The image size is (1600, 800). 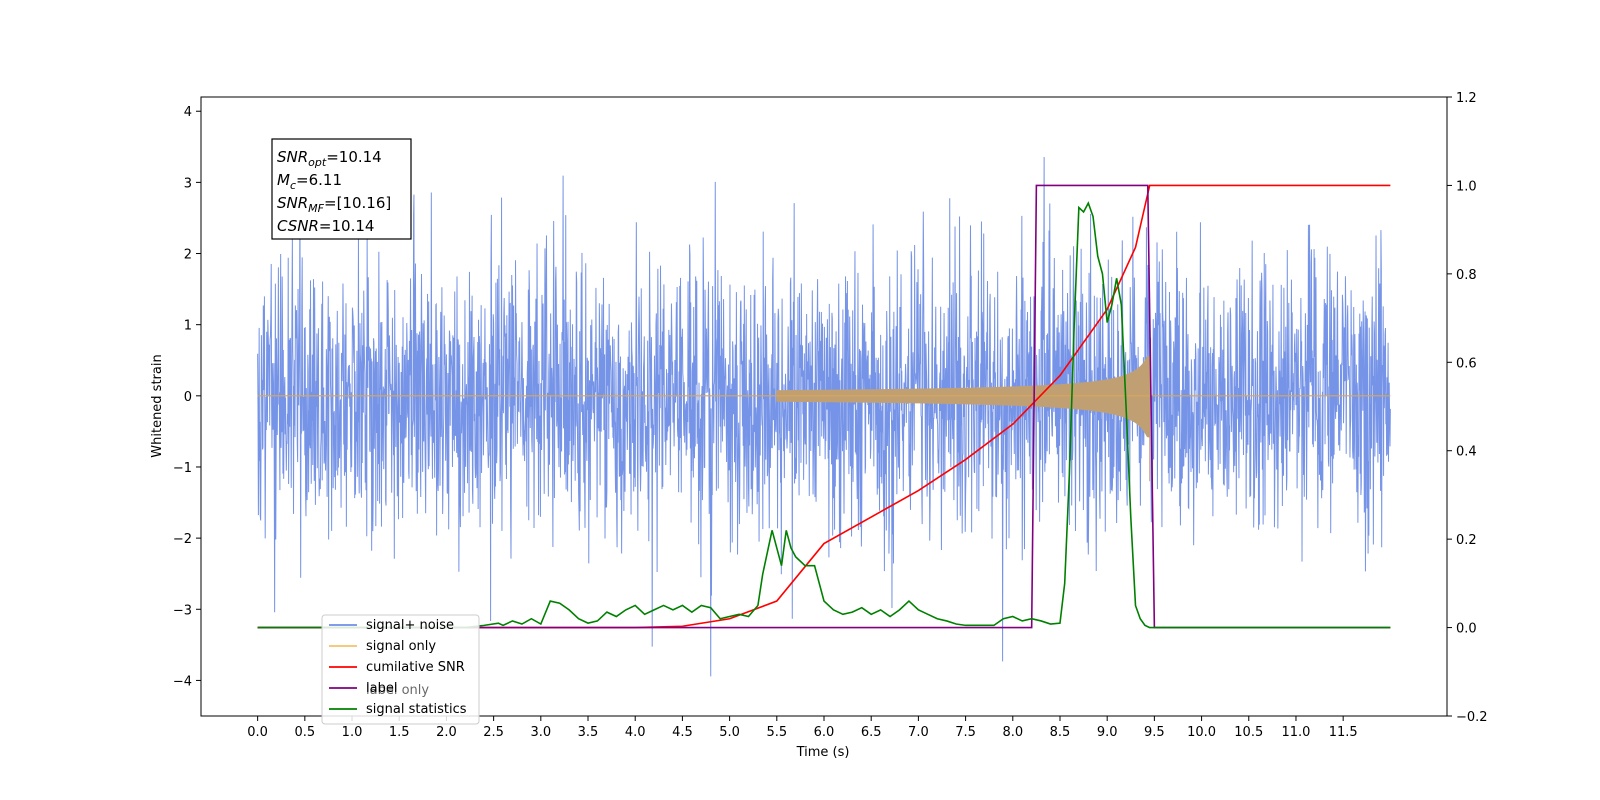 I want to click on legend-label: signal statistics, so click(x=416, y=709).